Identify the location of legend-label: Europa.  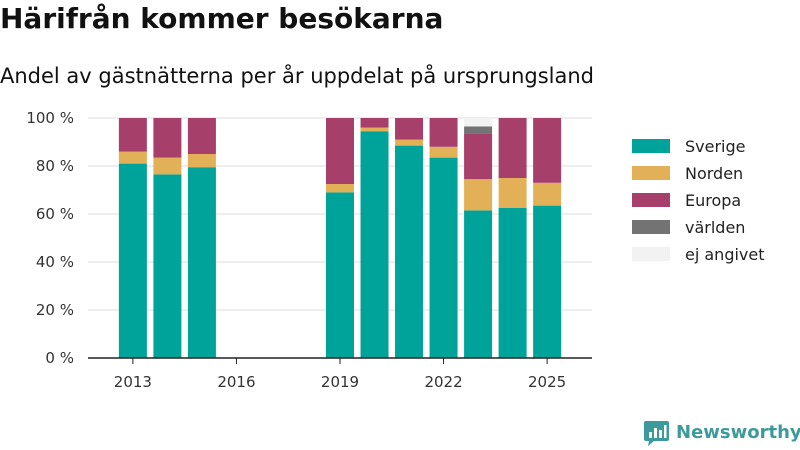
(713, 200).